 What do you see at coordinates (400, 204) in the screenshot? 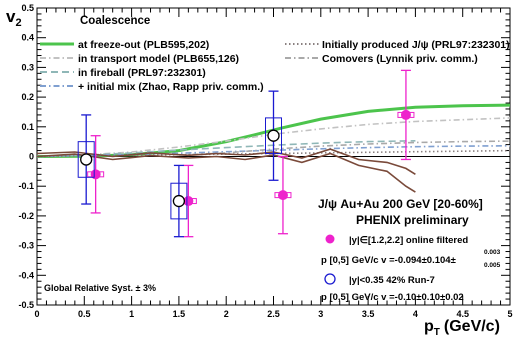
I see `annotation-title: J/ψ Au+Au 200 GeV [20-60%]` at bounding box center [400, 204].